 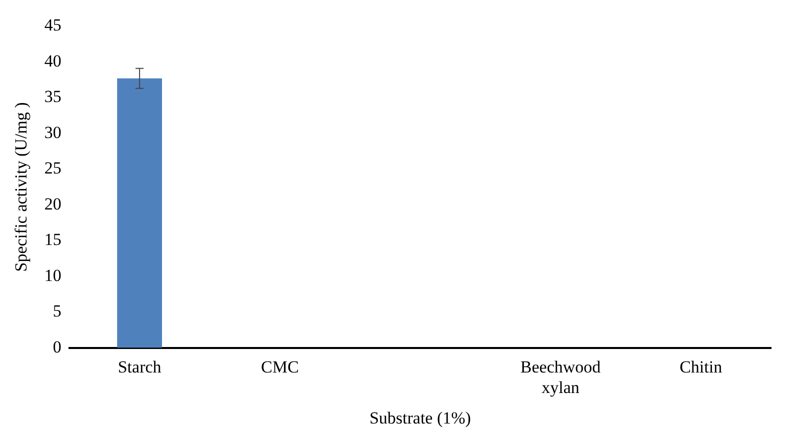 What do you see at coordinates (53, 132) in the screenshot?
I see `y-tick-label: 30` at bounding box center [53, 132].